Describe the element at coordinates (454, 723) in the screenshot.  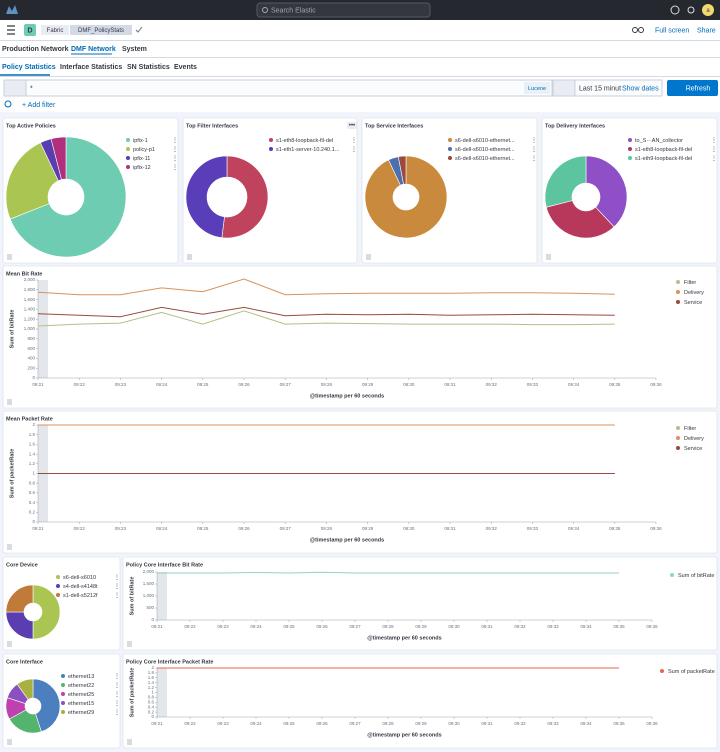
I see `x-tick-label: 09:30` at that location.